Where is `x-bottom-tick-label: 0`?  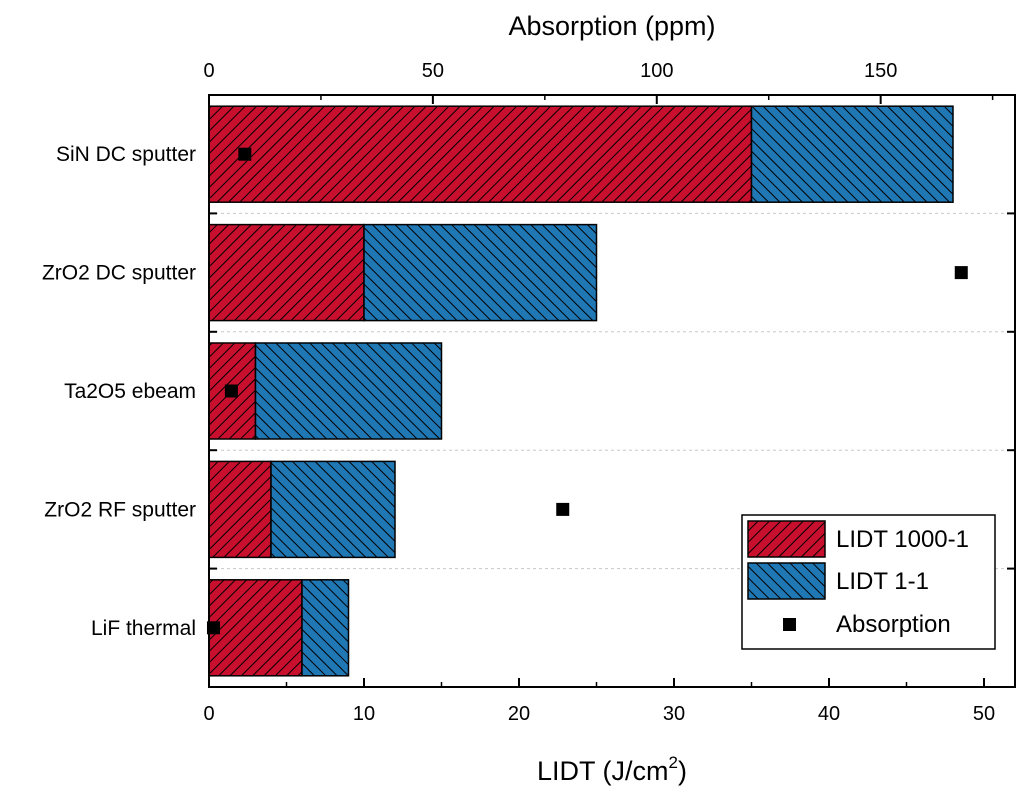
x-bottom-tick-label: 0 is located at coordinates (208, 714).